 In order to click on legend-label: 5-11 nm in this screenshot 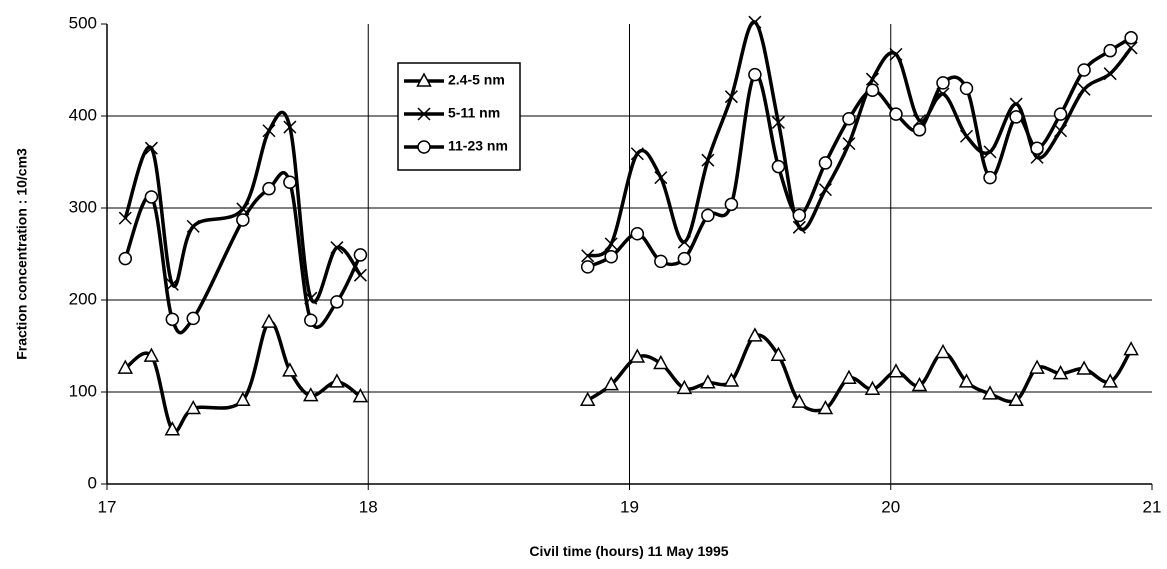, I will do `click(474, 113)`.